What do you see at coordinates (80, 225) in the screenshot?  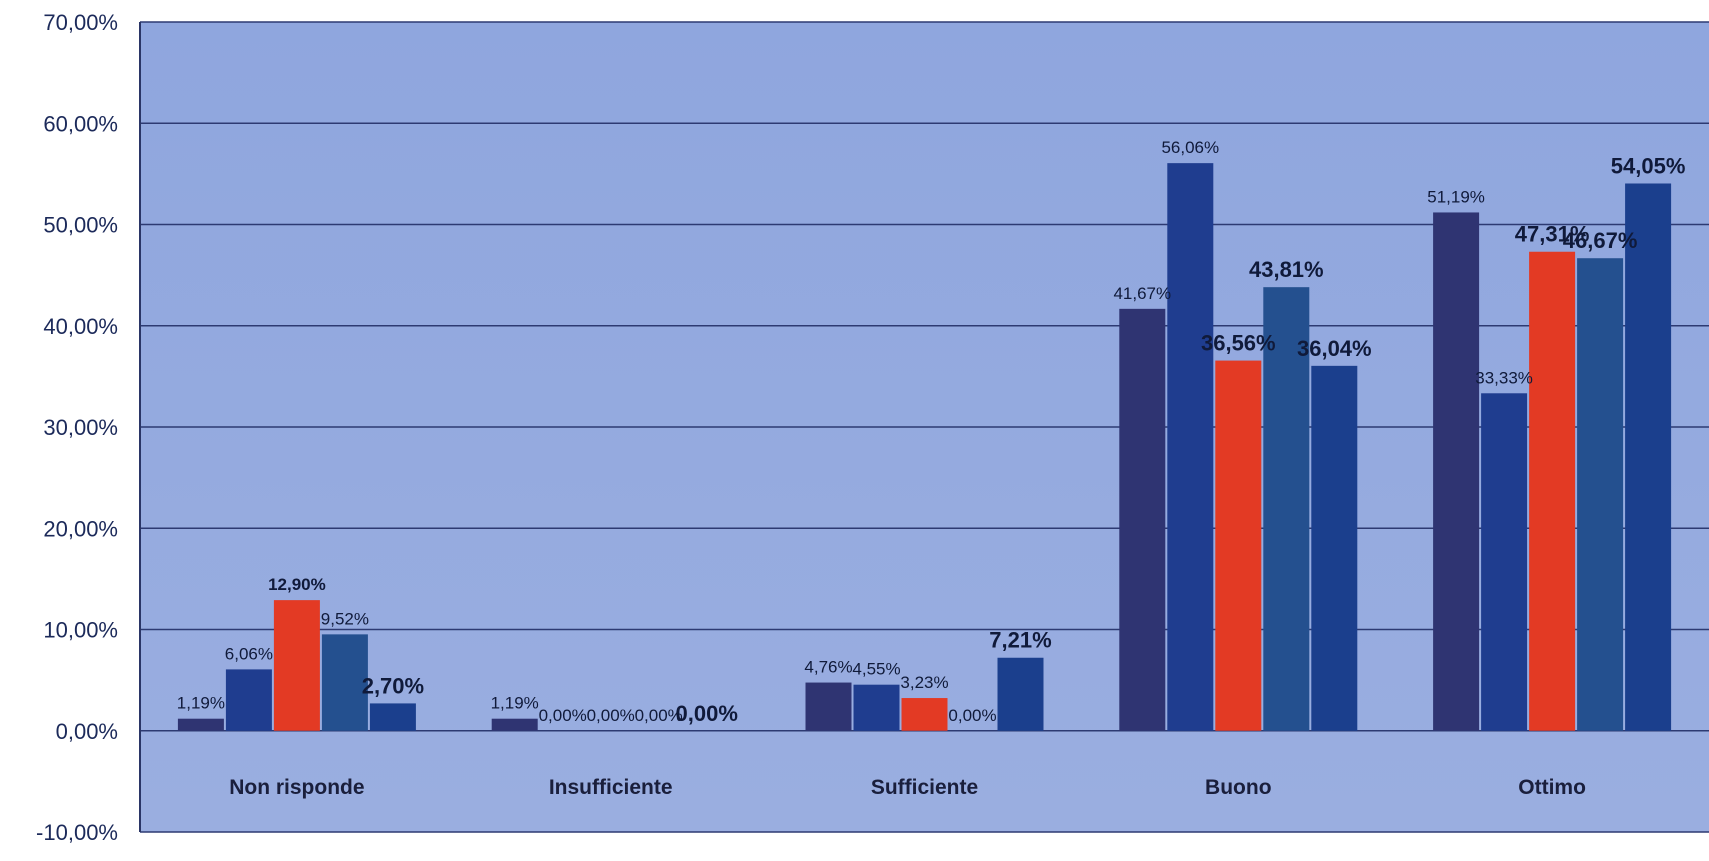 I see `y-tick-label: 50,00%` at bounding box center [80, 225].